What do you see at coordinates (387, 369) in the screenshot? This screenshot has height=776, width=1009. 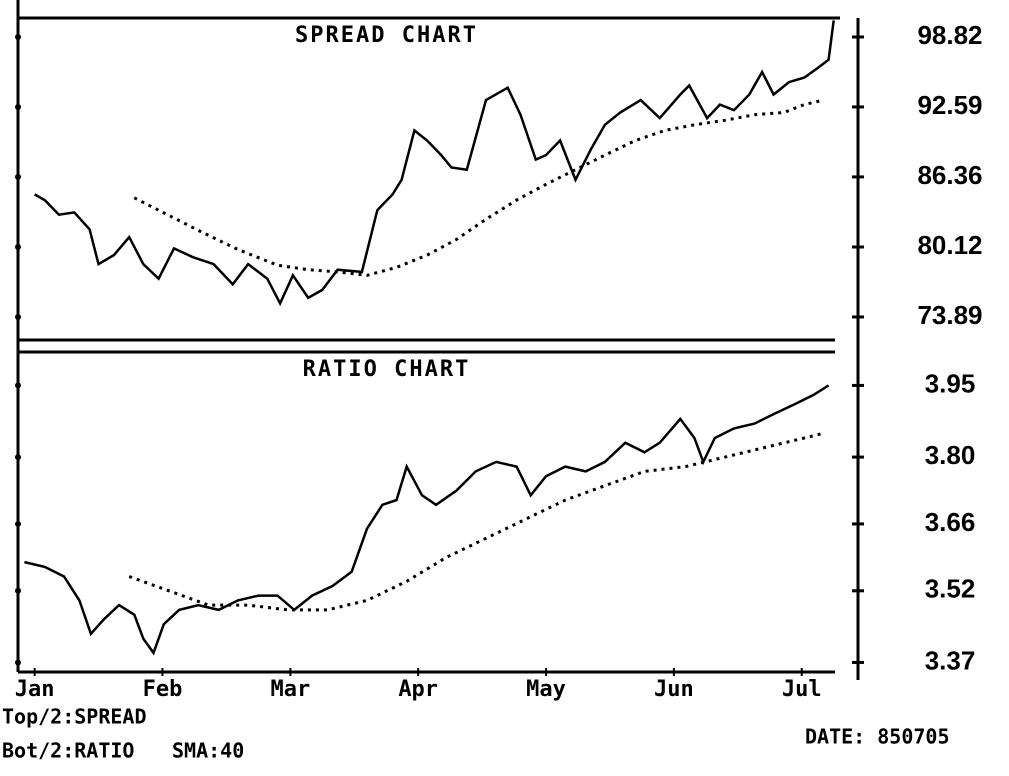 I see `chart-title: RATIO CHART` at bounding box center [387, 369].